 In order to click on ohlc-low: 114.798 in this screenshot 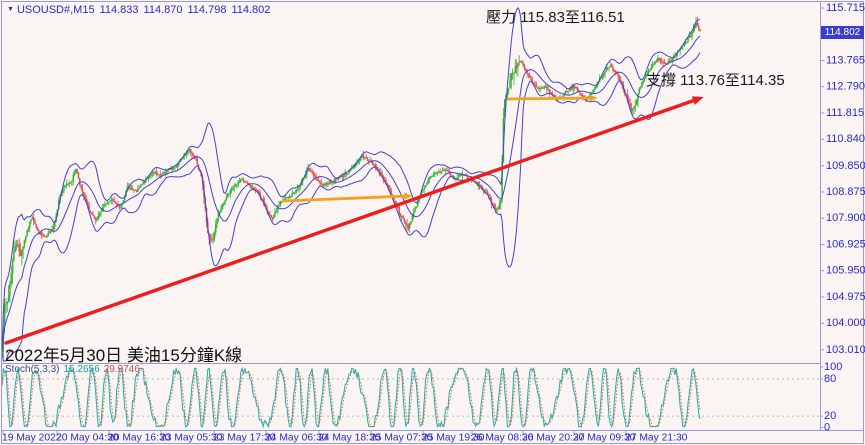, I will do `click(207, 10)`.